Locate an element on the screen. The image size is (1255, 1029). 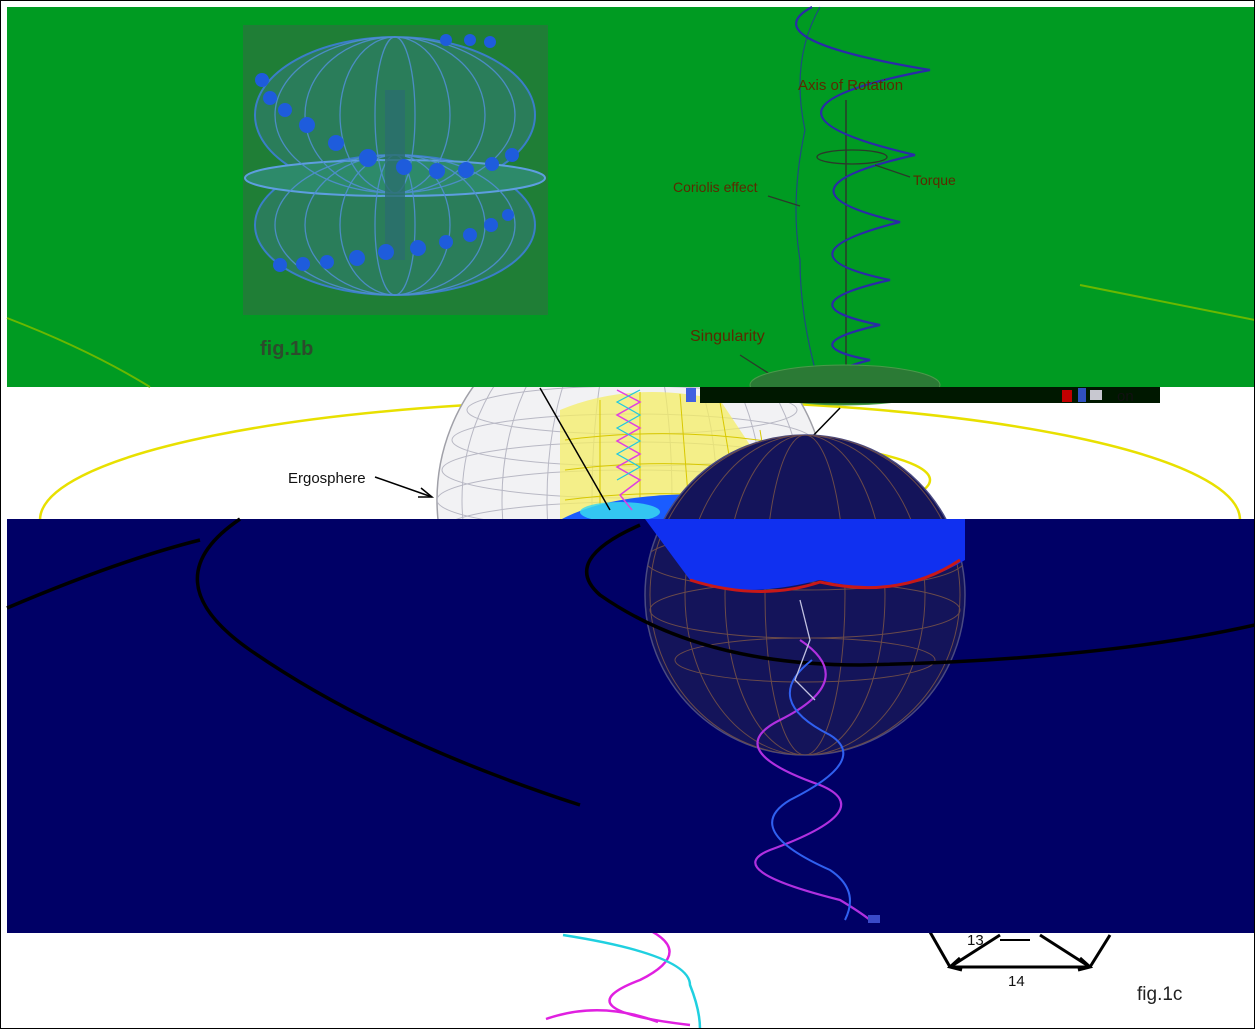
ergosphere-label: Ergosphere is located at coordinates (327, 478).